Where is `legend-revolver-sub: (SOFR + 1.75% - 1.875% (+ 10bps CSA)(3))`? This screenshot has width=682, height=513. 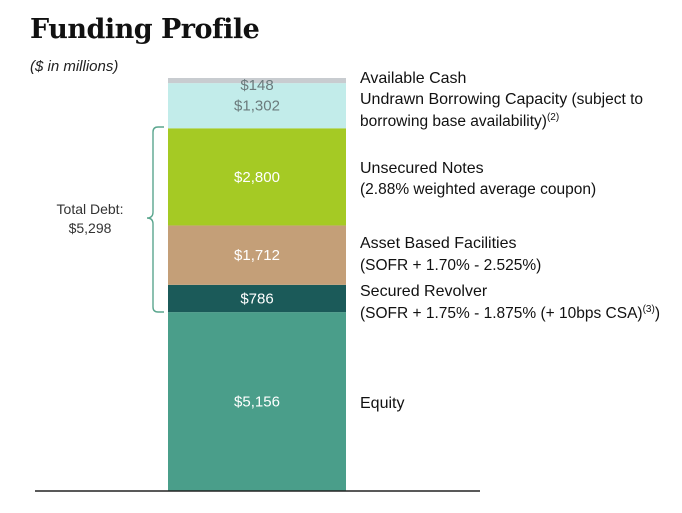
legend-revolver-sub: (SOFR + 1.75% - 1.875% (+ 10bps CSA)(3)) is located at coordinates (510, 313).